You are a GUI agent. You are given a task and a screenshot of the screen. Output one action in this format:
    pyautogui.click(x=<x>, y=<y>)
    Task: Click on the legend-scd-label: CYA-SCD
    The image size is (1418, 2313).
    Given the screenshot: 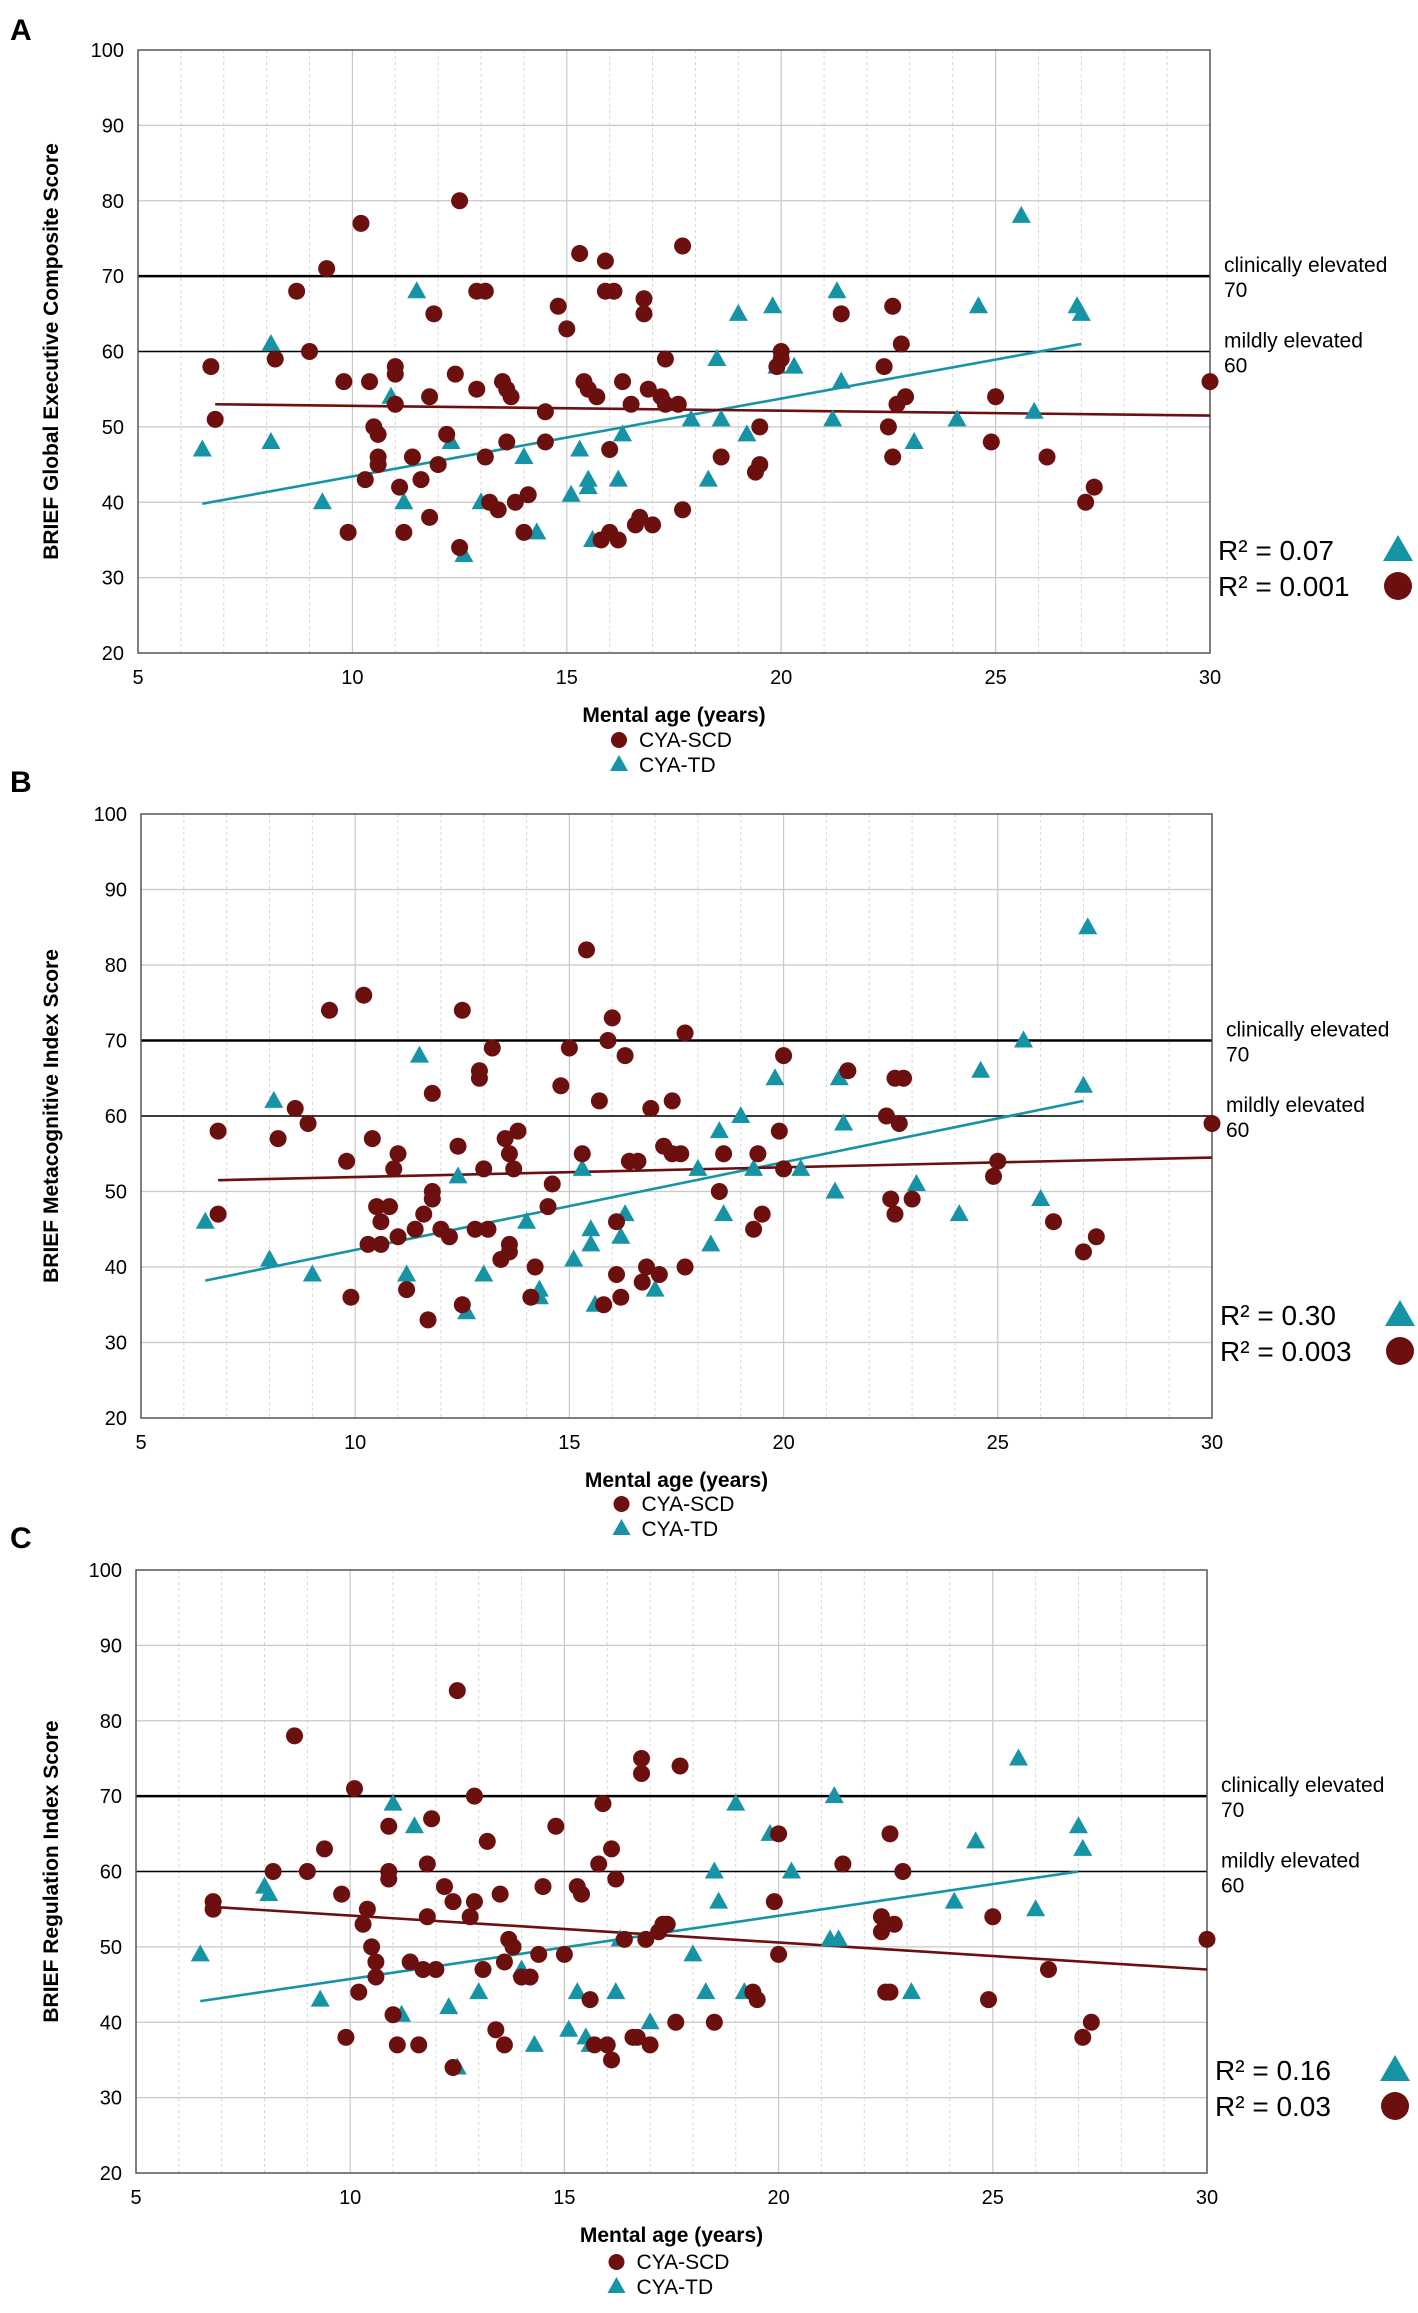 What is the action you would take?
    pyautogui.click(x=683, y=2262)
    